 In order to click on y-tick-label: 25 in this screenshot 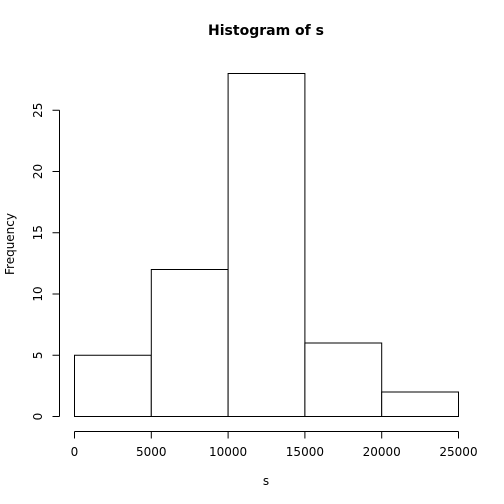, I will do `click(38, 110)`.